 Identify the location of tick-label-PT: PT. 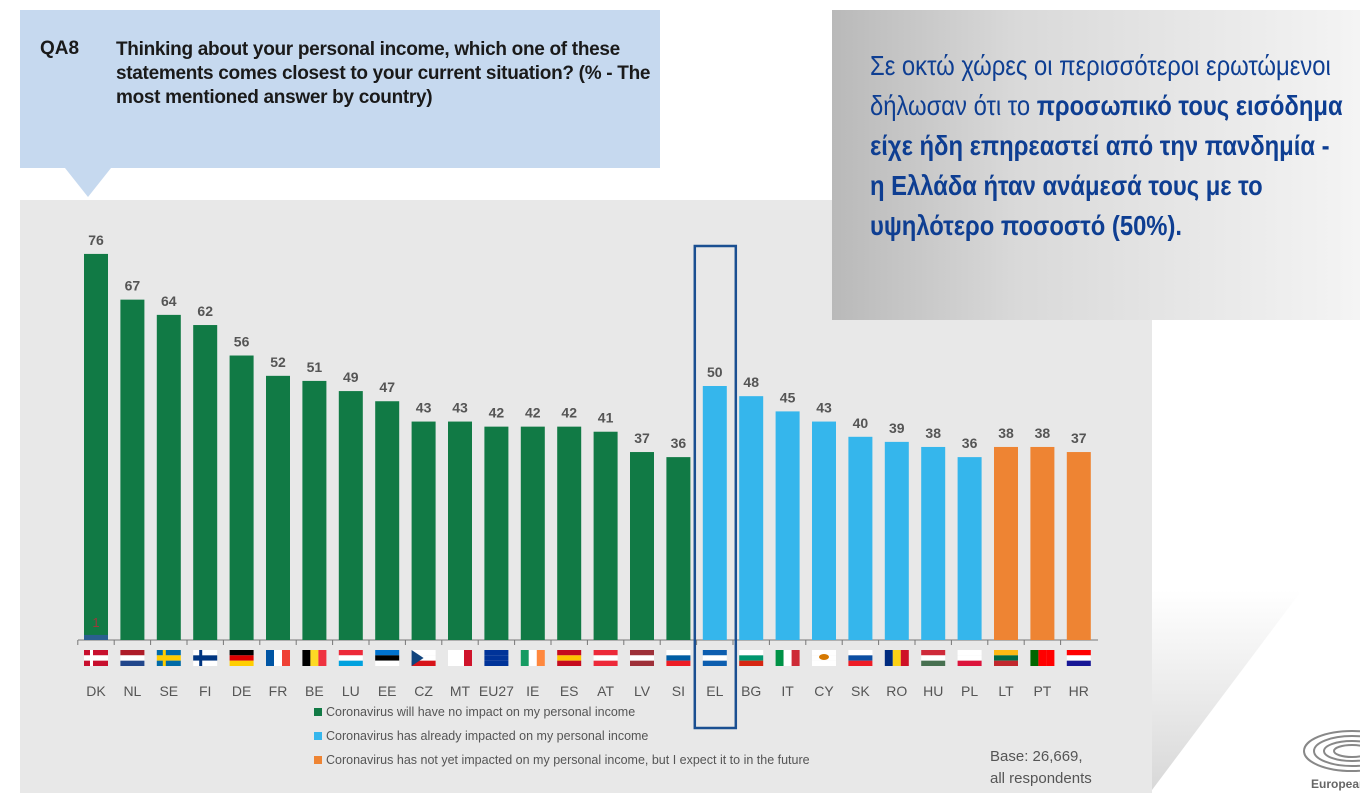
(1042, 691).